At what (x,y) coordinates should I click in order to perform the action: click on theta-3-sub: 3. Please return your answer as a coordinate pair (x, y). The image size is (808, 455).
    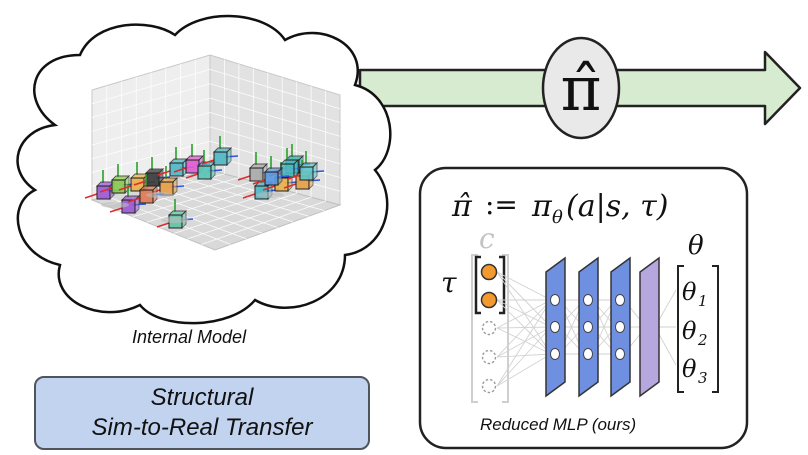
    Looking at the image, I should click on (703, 378).